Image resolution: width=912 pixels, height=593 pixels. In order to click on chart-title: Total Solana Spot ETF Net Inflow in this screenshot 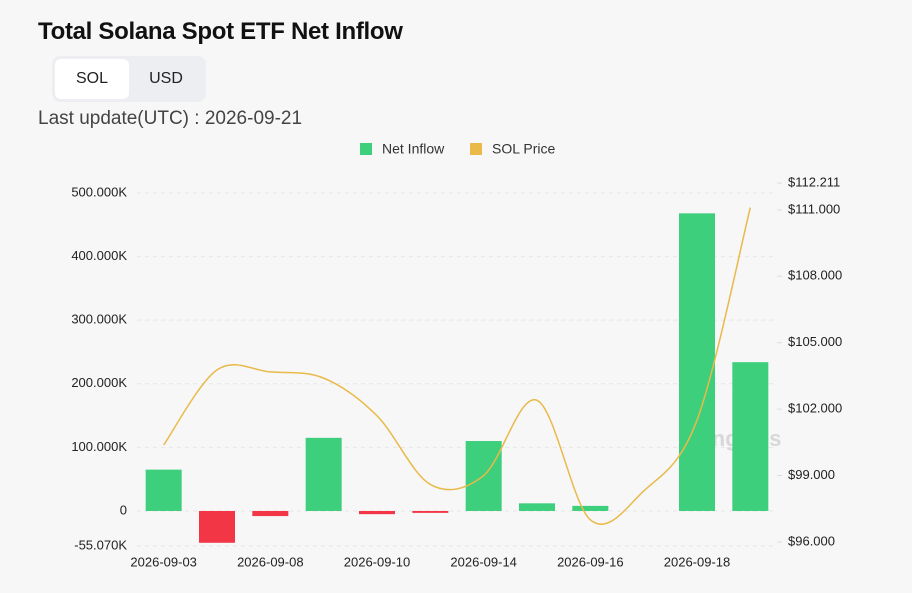, I will do `click(220, 31)`.